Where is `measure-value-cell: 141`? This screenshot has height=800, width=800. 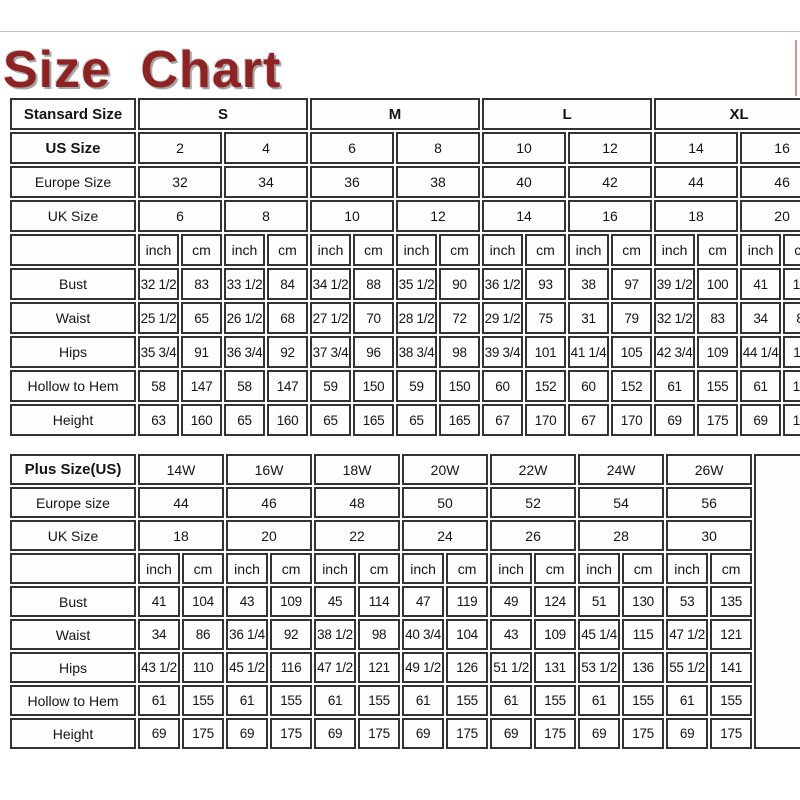 measure-value-cell: 141 is located at coordinates (731, 667).